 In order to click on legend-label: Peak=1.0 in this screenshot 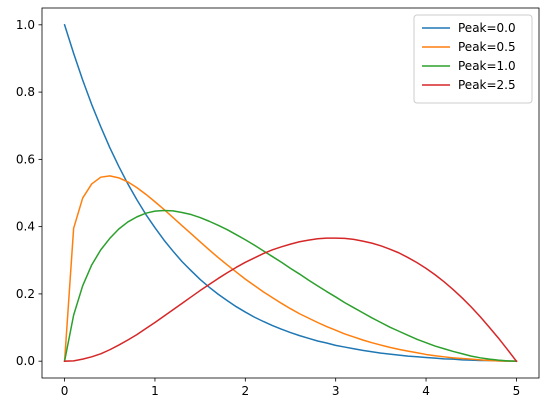, I will do `click(487, 66)`.